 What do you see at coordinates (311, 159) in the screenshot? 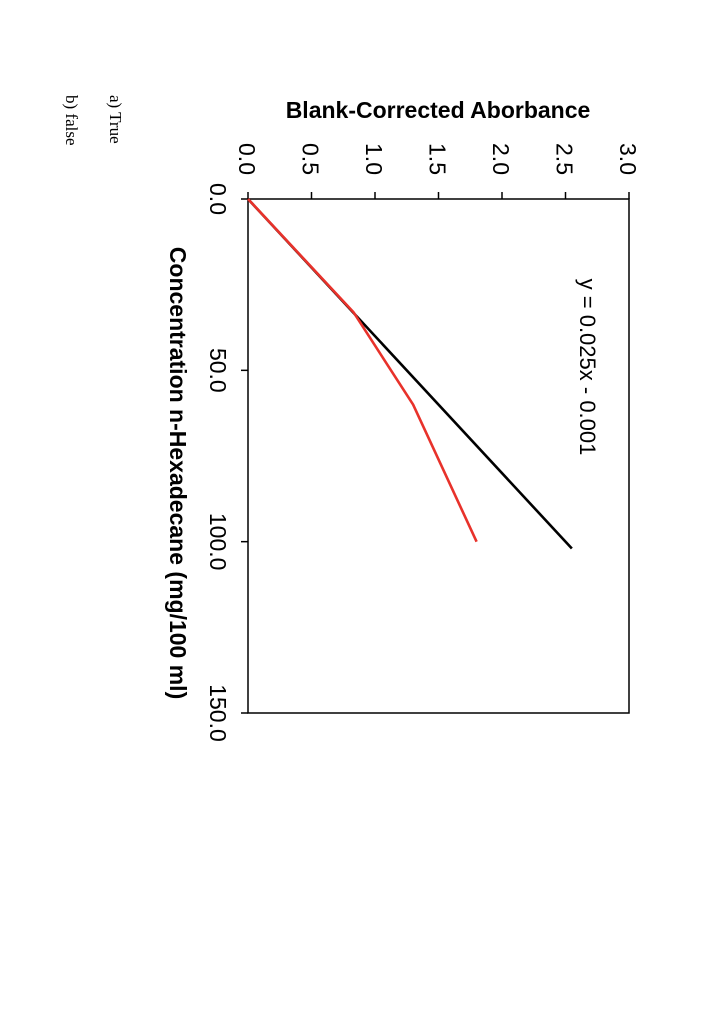
I see `y-tick-label: 0.5` at bounding box center [311, 159].